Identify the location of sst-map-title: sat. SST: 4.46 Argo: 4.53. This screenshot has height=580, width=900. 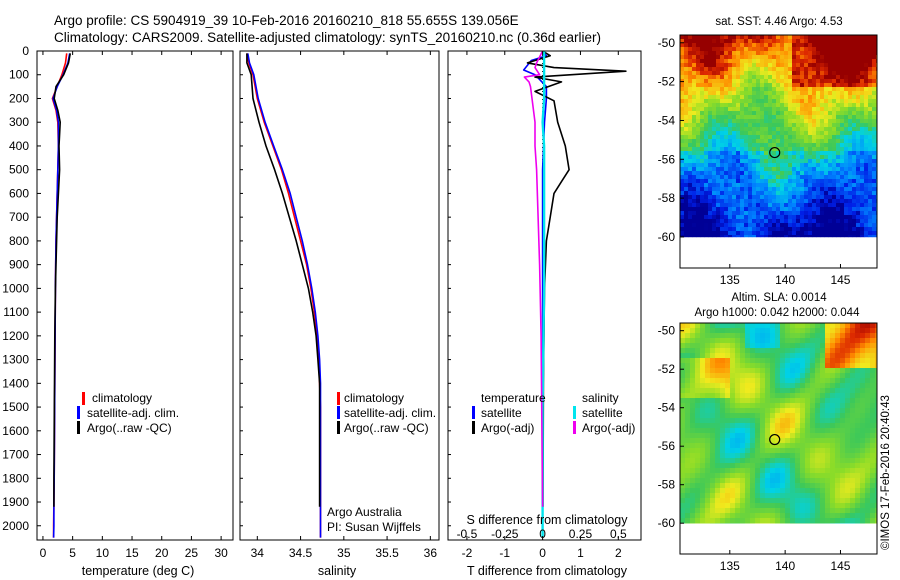
(778, 22).